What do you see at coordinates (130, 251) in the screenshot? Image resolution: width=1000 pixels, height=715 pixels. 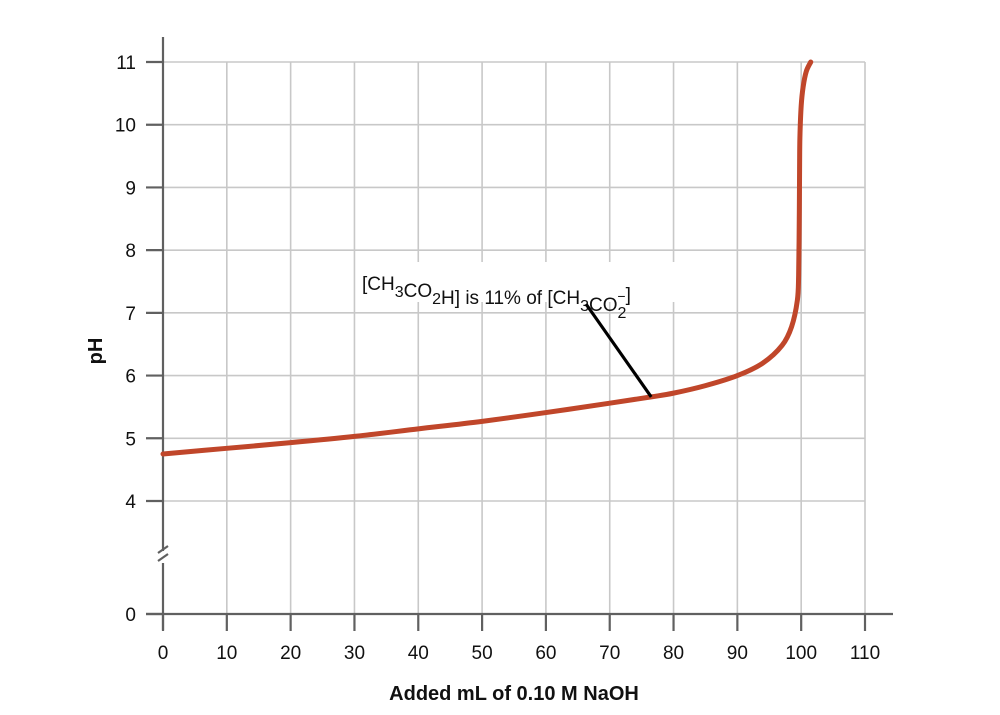 I see `y-tick-label: 8` at bounding box center [130, 251].